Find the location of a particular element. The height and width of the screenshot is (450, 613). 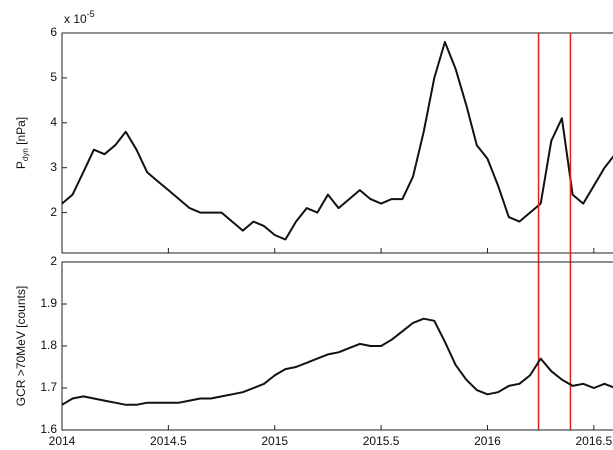

y-tick-label: 1.7 is located at coordinates (48, 387).